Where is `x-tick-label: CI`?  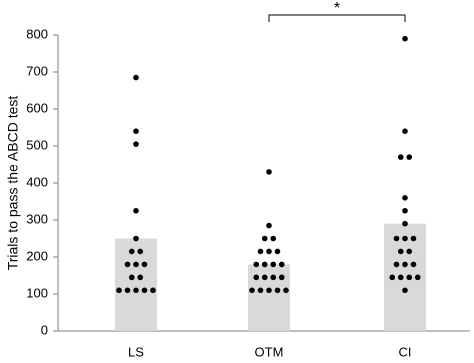 x-tick-label: CI is located at coordinates (405, 351).